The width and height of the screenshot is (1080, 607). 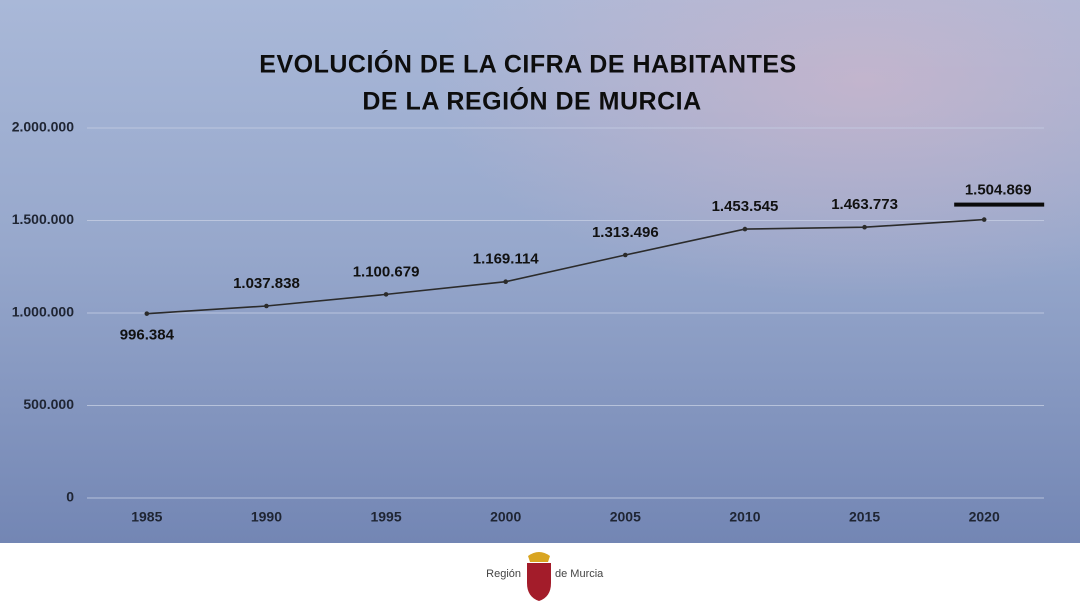 I want to click on crown, so click(x=539, y=557).